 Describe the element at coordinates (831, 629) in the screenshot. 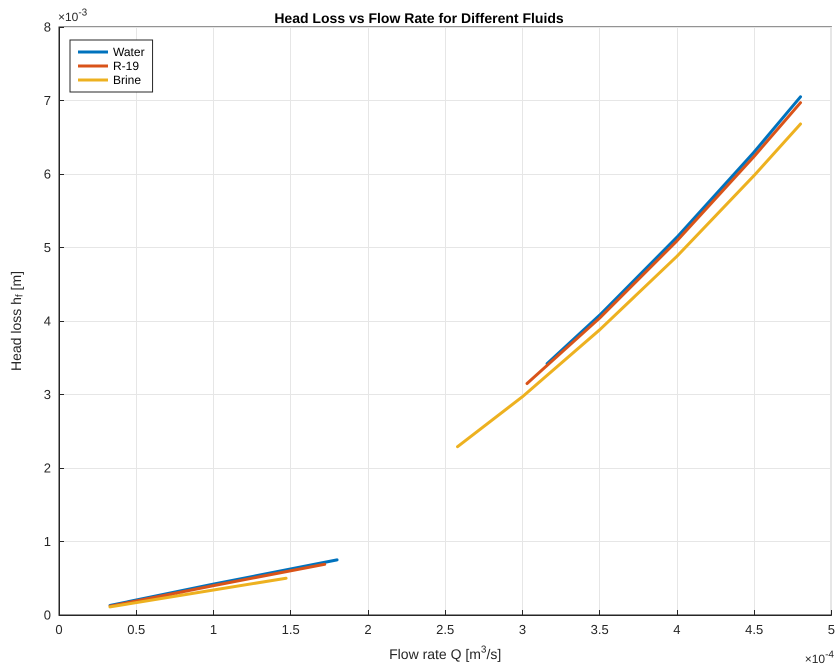

I see `x-tick-label: 5` at that location.